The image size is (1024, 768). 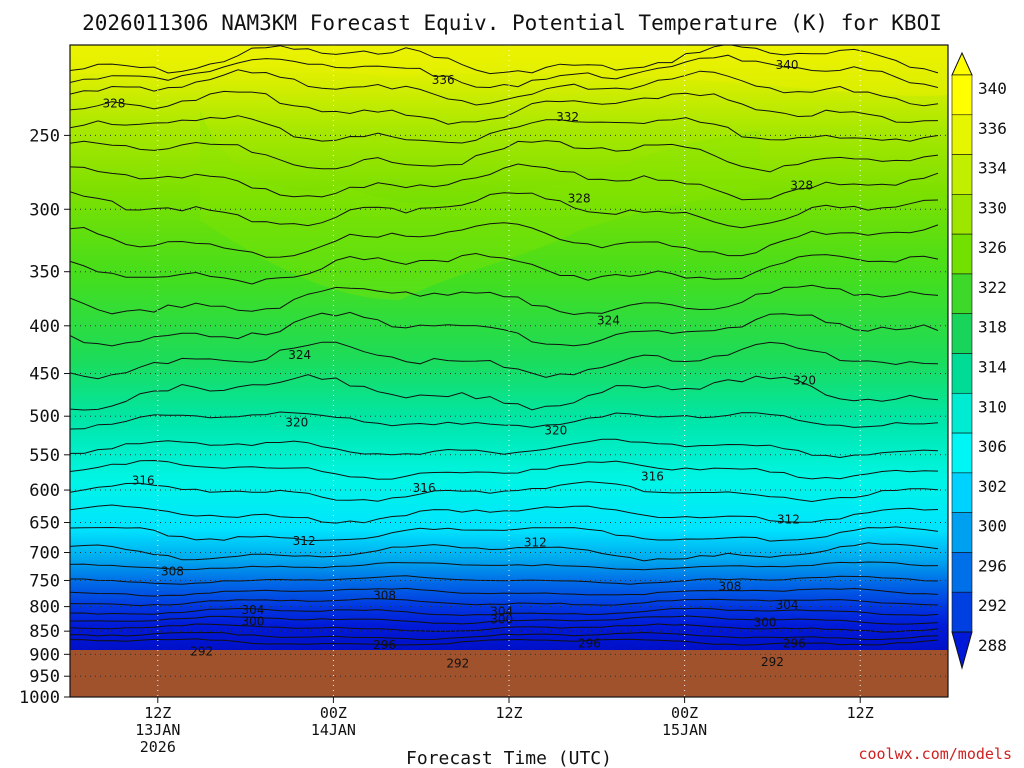 What do you see at coordinates (509, 673) in the screenshot?
I see `ground-fill` at bounding box center [509, 673].